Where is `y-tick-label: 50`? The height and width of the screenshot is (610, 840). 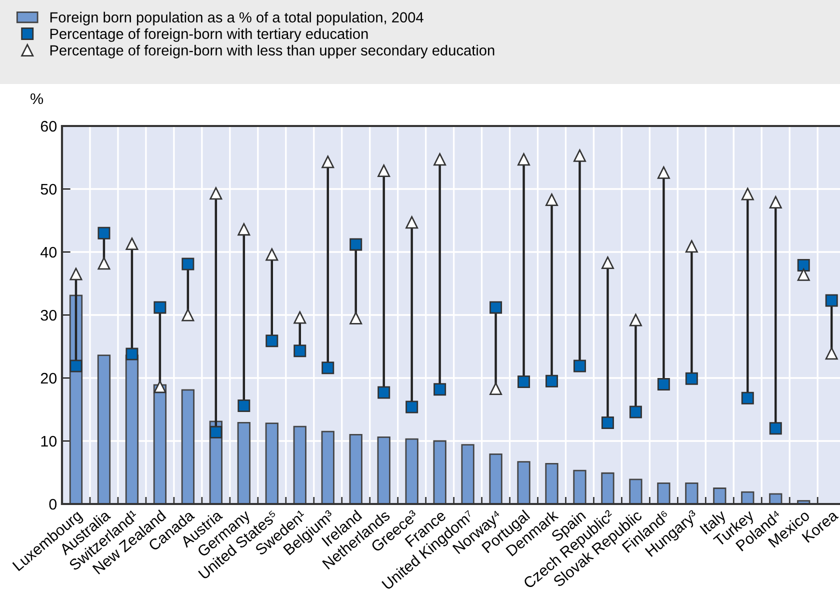 y-tick-label: 50 is located at coordinates (48, 189).